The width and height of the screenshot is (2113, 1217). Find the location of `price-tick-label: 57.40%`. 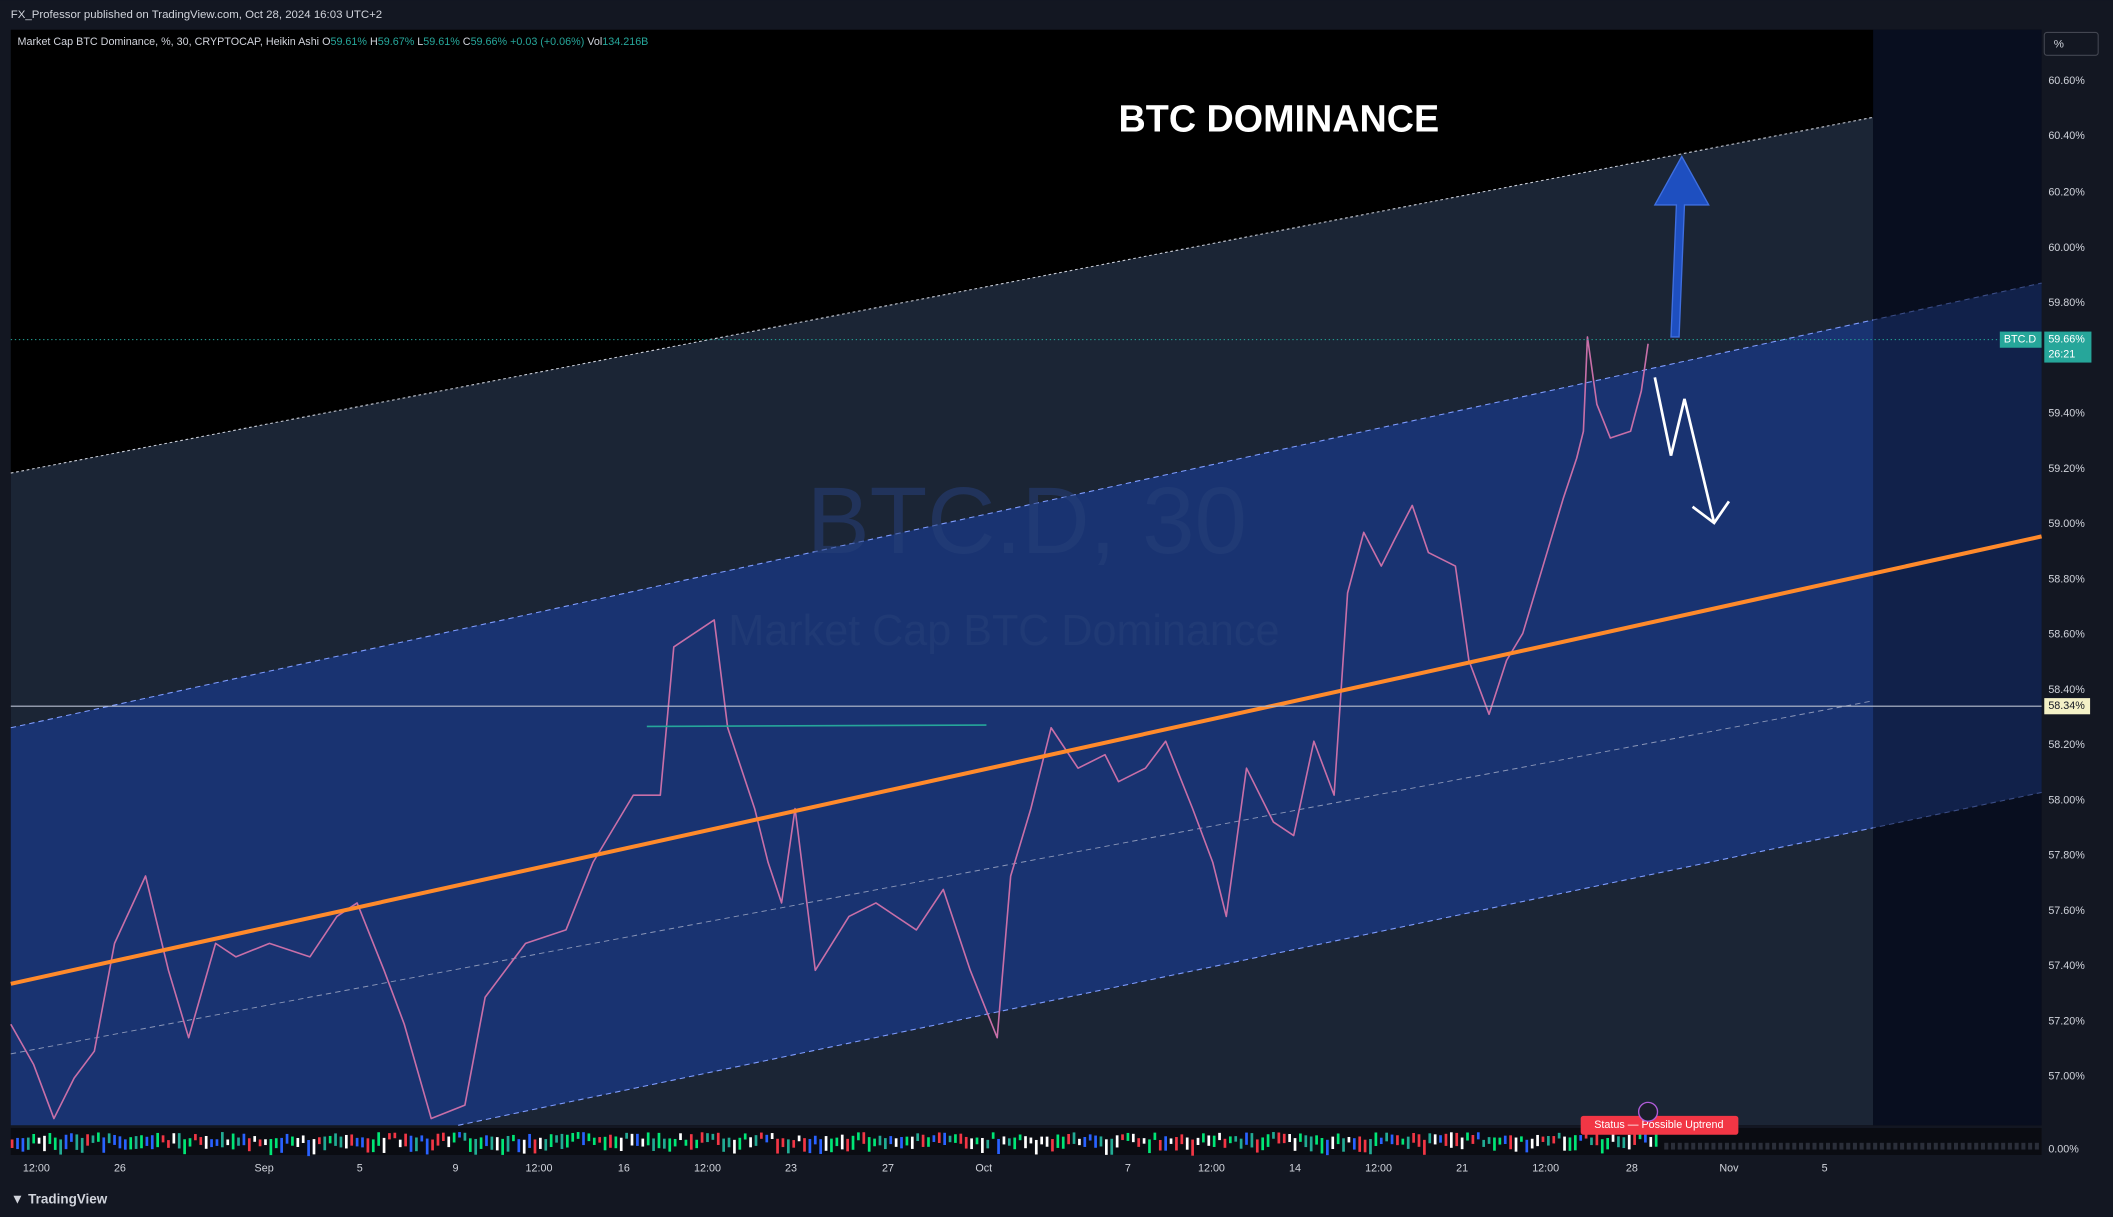

price-tick-label: 57.40% is located at coordinates (2066, 966).